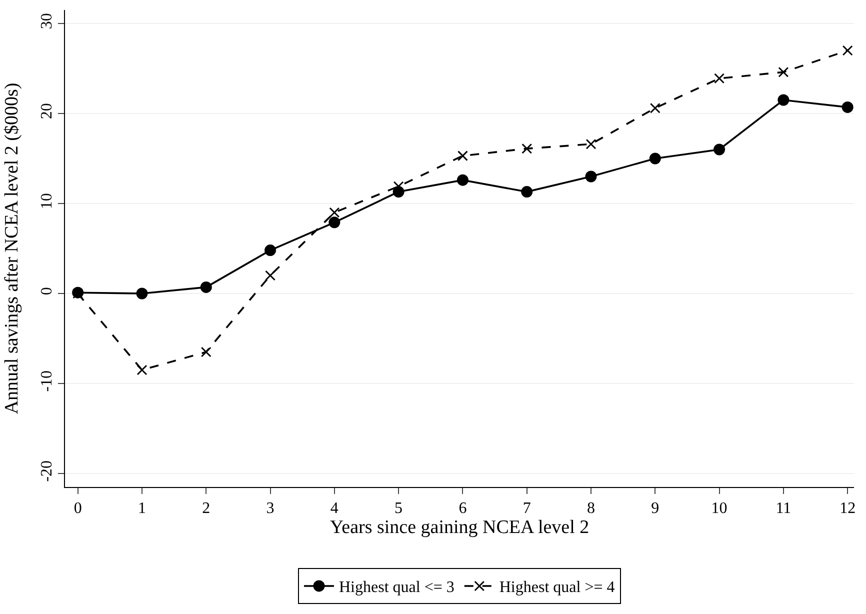 This screenshot has height=614, width=866. I want to click on x-tick-label: 3, so click(270, 509).